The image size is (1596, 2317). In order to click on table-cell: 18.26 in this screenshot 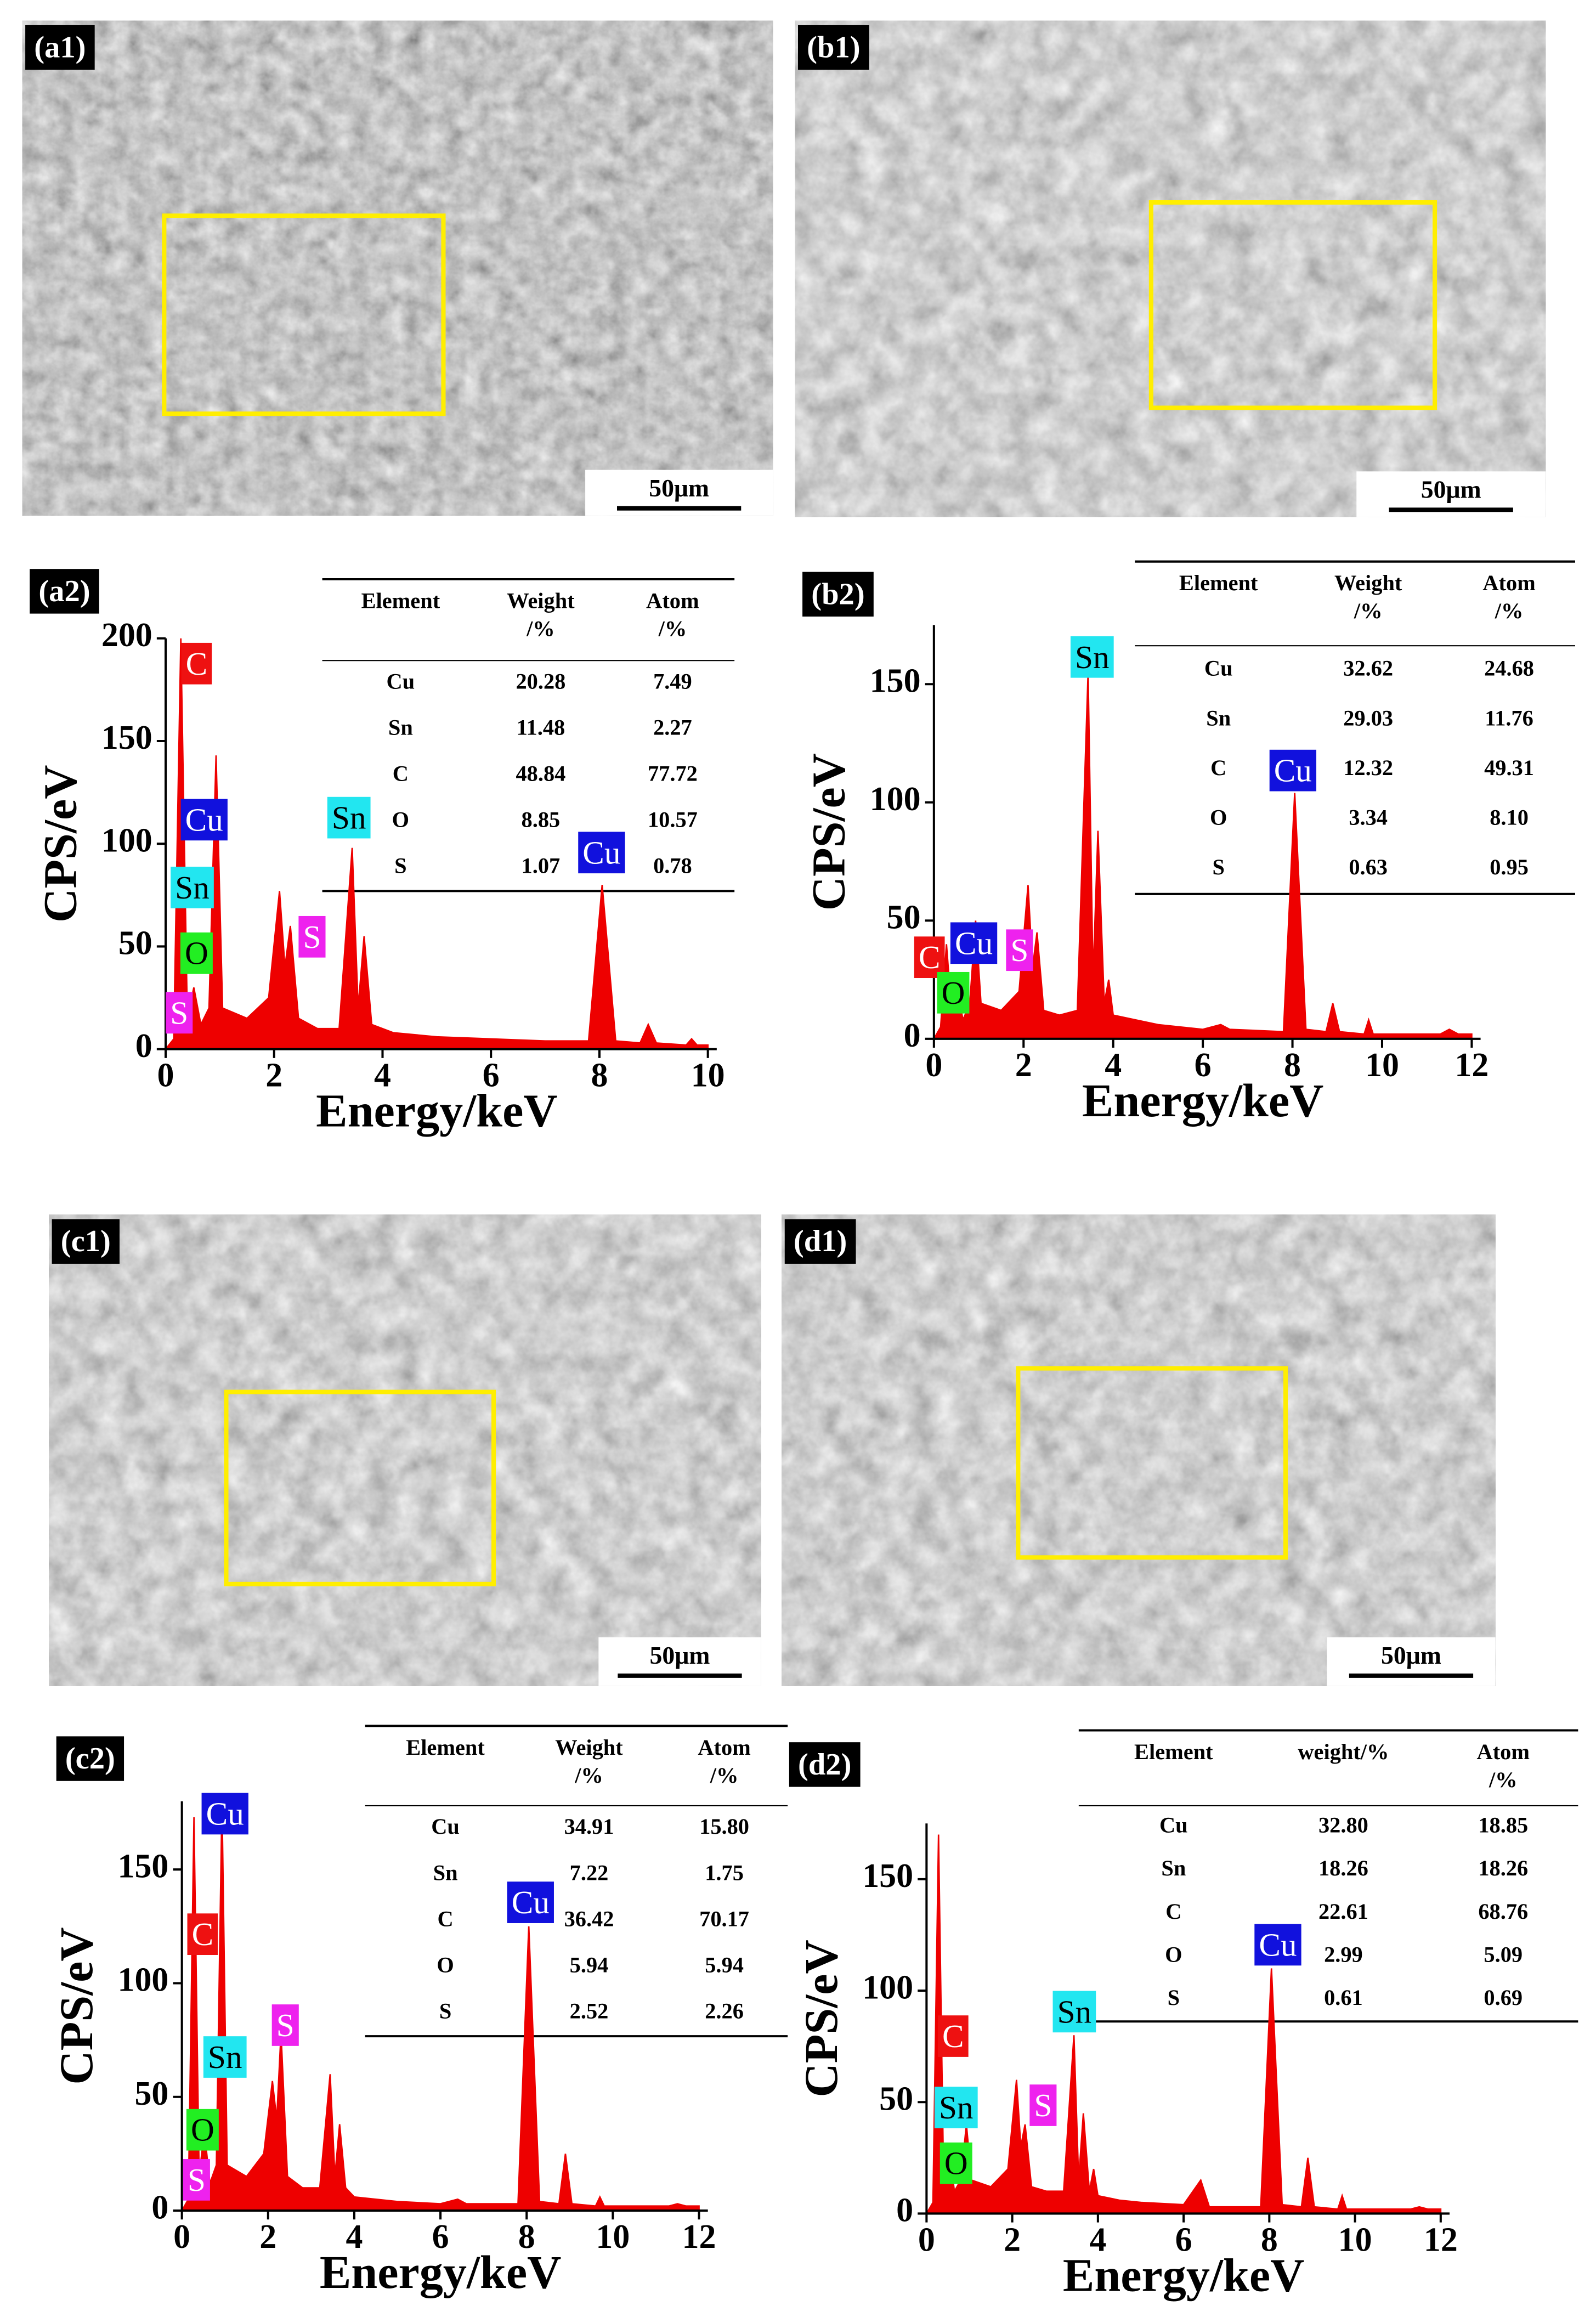, I will do `click(1503, 1868)`.